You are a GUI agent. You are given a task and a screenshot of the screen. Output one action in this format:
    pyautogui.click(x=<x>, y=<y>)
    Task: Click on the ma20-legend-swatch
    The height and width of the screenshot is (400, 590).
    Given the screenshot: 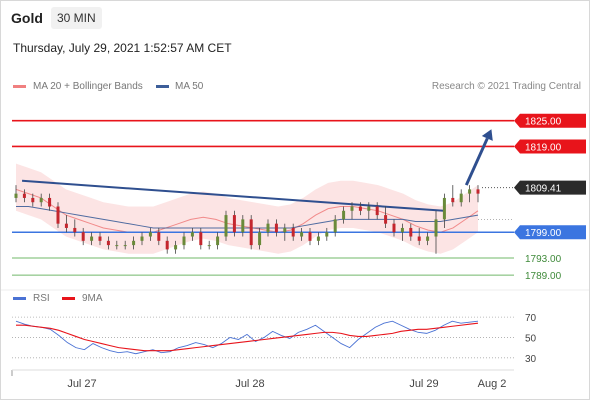 What is the action you would take?
    pyautogui.click(x=19, y=86)
    